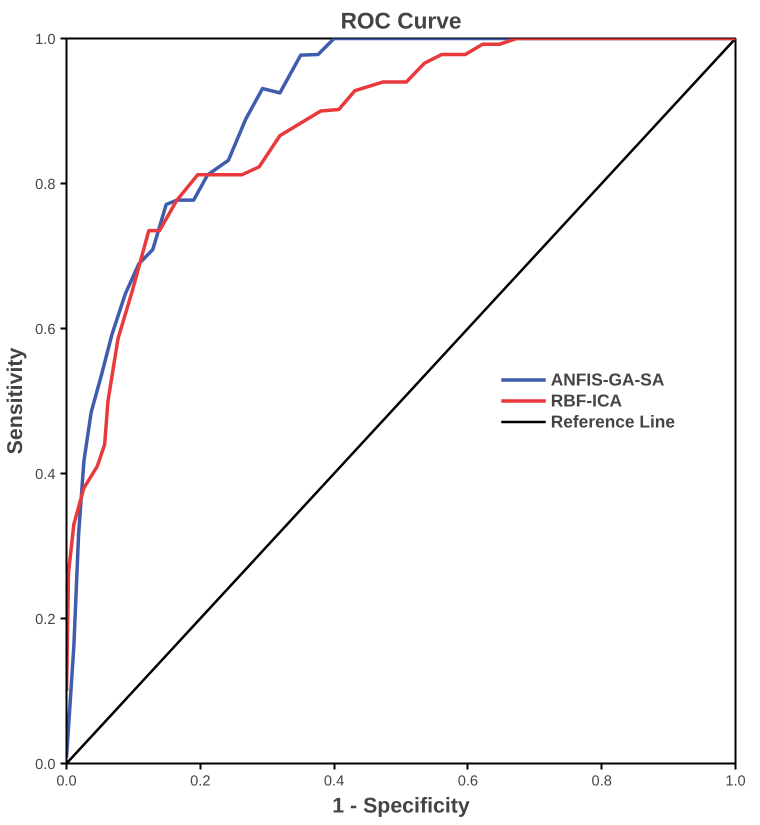  What do you see at coordinates (468, 782) in the screenshot?
I see `x-tick-label: 0.6` at bounding box center [468, 782].